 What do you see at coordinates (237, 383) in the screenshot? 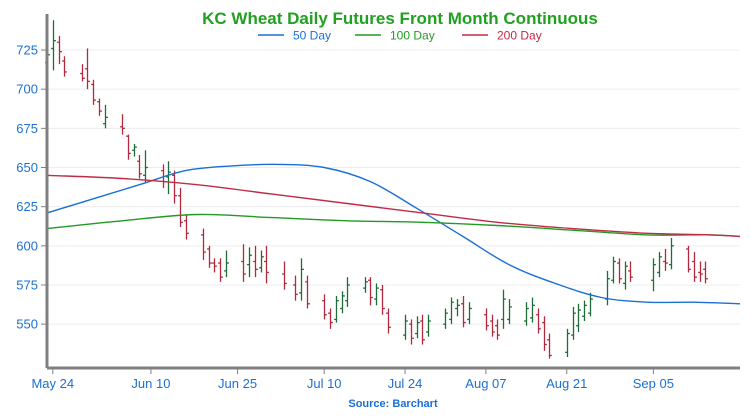
I see `x-tick-label: Jun 25` at bounding box center [237, 383].